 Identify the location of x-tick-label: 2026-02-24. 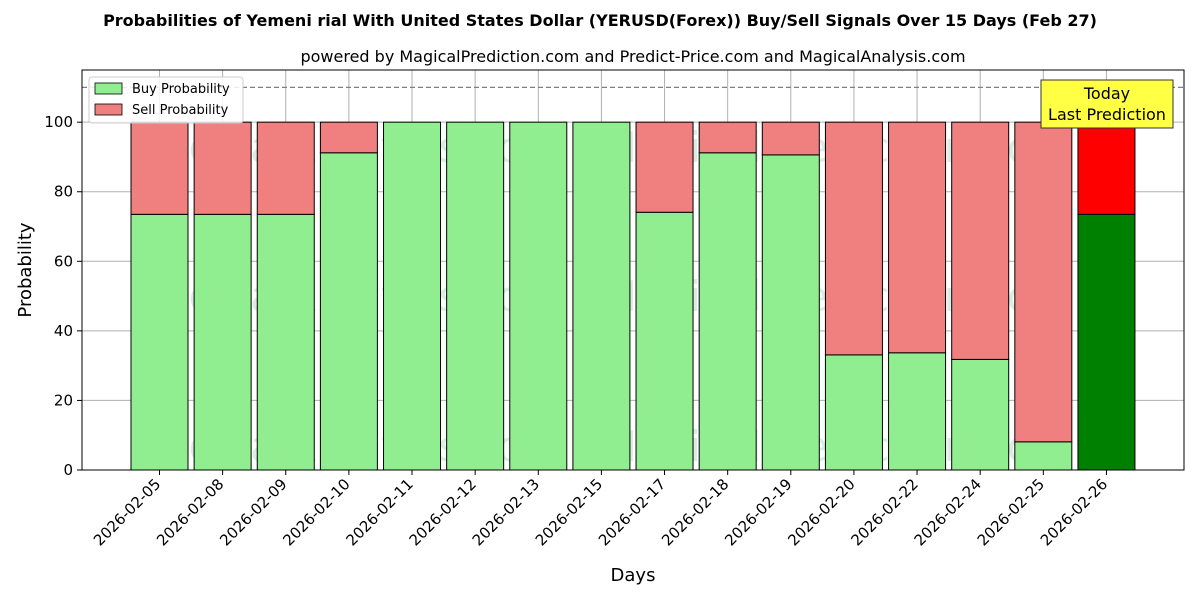
(948, 512).